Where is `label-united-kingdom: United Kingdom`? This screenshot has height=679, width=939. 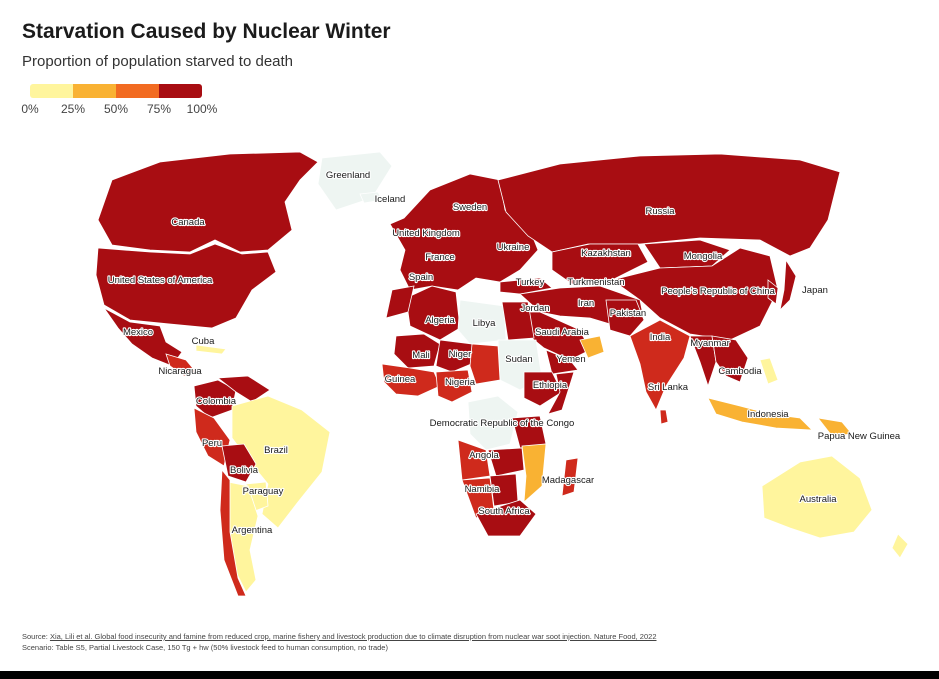
label-united-kingdom: United Kingdom is located at coordinates (426, 233).